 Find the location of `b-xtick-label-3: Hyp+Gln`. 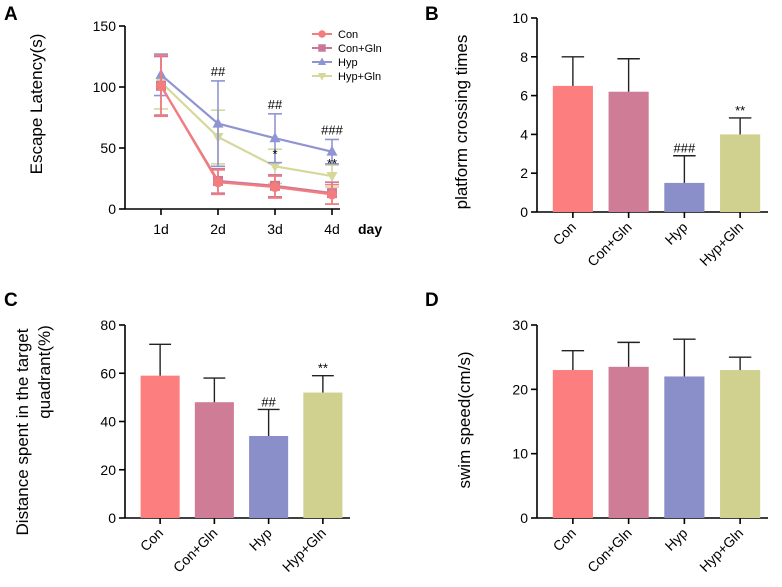

b-xtick-label-3: Hyp+Gln is located at coordinates (721, 244).